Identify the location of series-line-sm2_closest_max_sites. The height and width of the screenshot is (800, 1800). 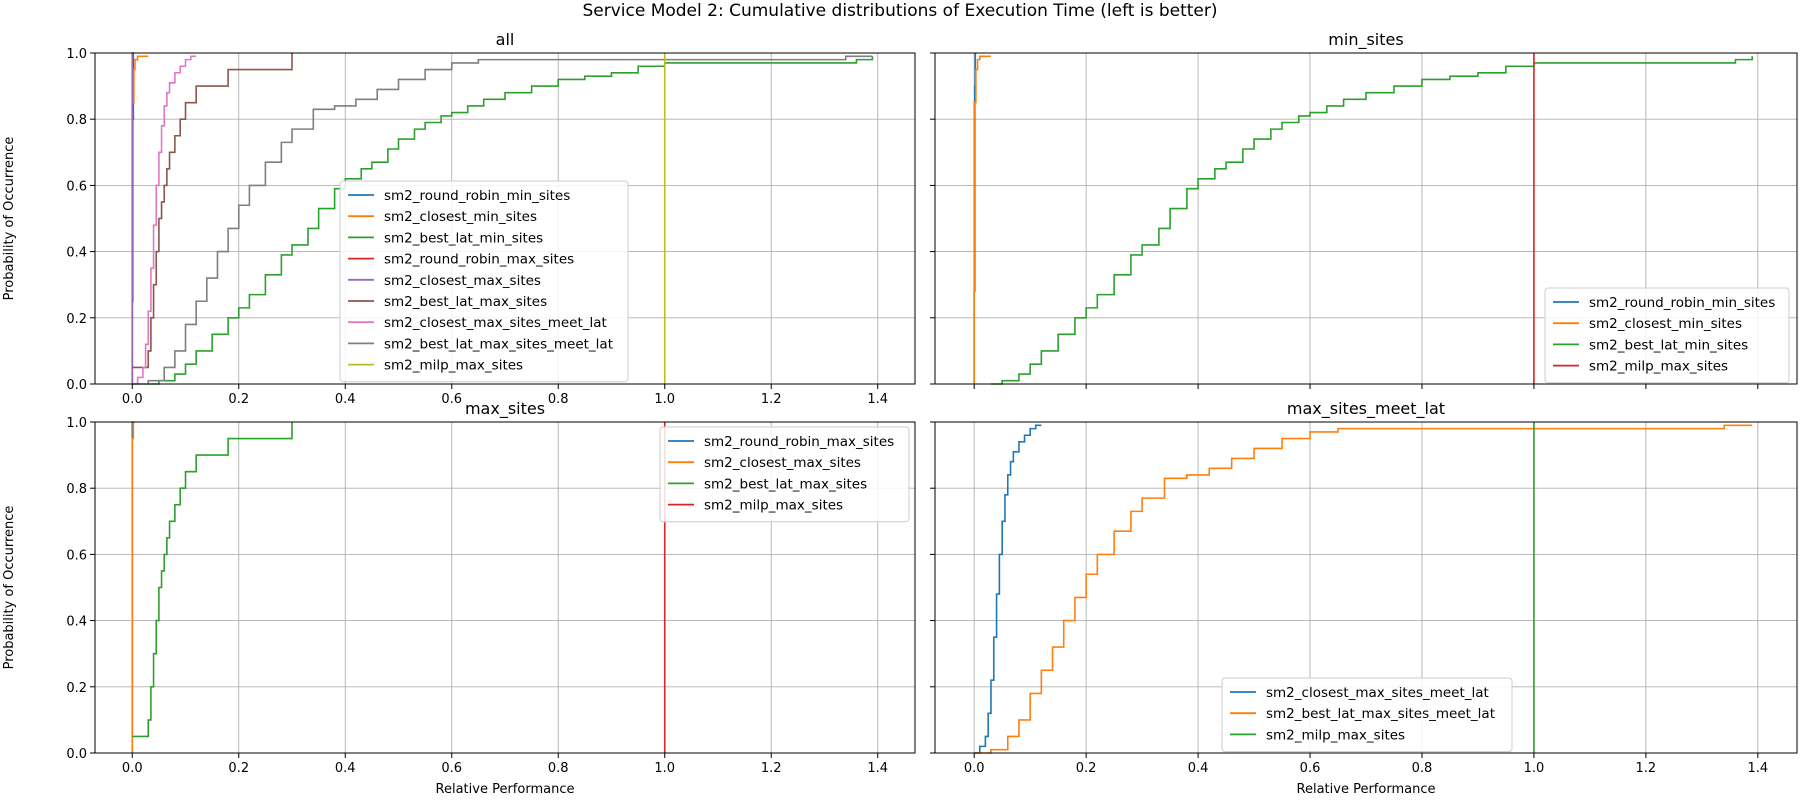
(133, 587).